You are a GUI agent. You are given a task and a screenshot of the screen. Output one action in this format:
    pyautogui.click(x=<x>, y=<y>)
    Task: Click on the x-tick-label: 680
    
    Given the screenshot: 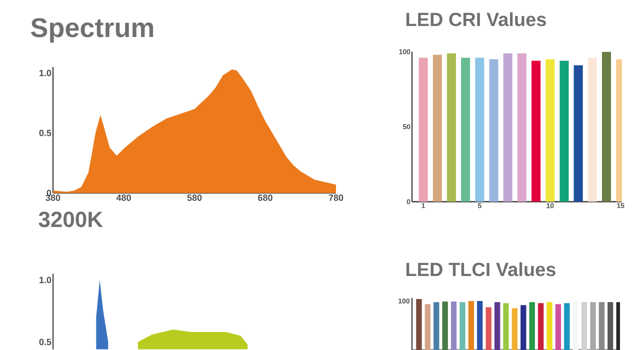 What is the action you would take?
    pyautogui.click(x=265, y=197)
    